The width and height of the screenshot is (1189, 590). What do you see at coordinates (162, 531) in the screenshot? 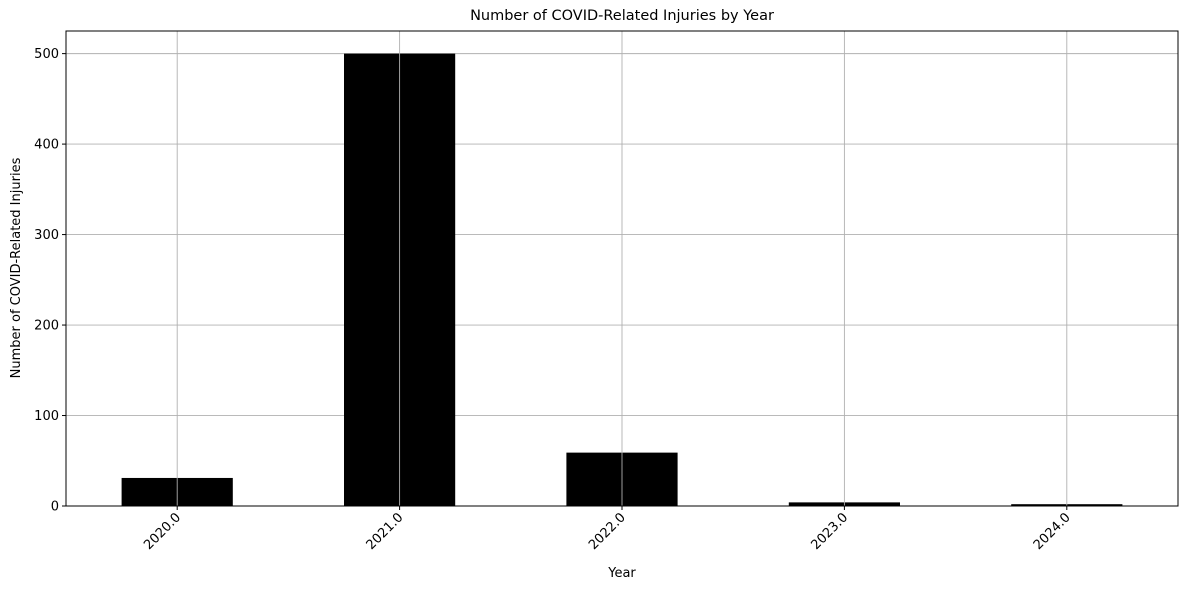
I see `x-tick-label: 2020.0` at bounding box center [162, 531].